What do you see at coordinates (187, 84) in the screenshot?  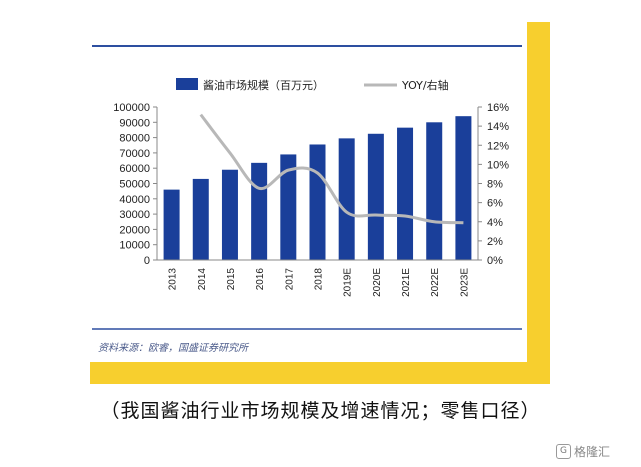 I see `legend-bar-swatch` at bounding box center [187, 84].